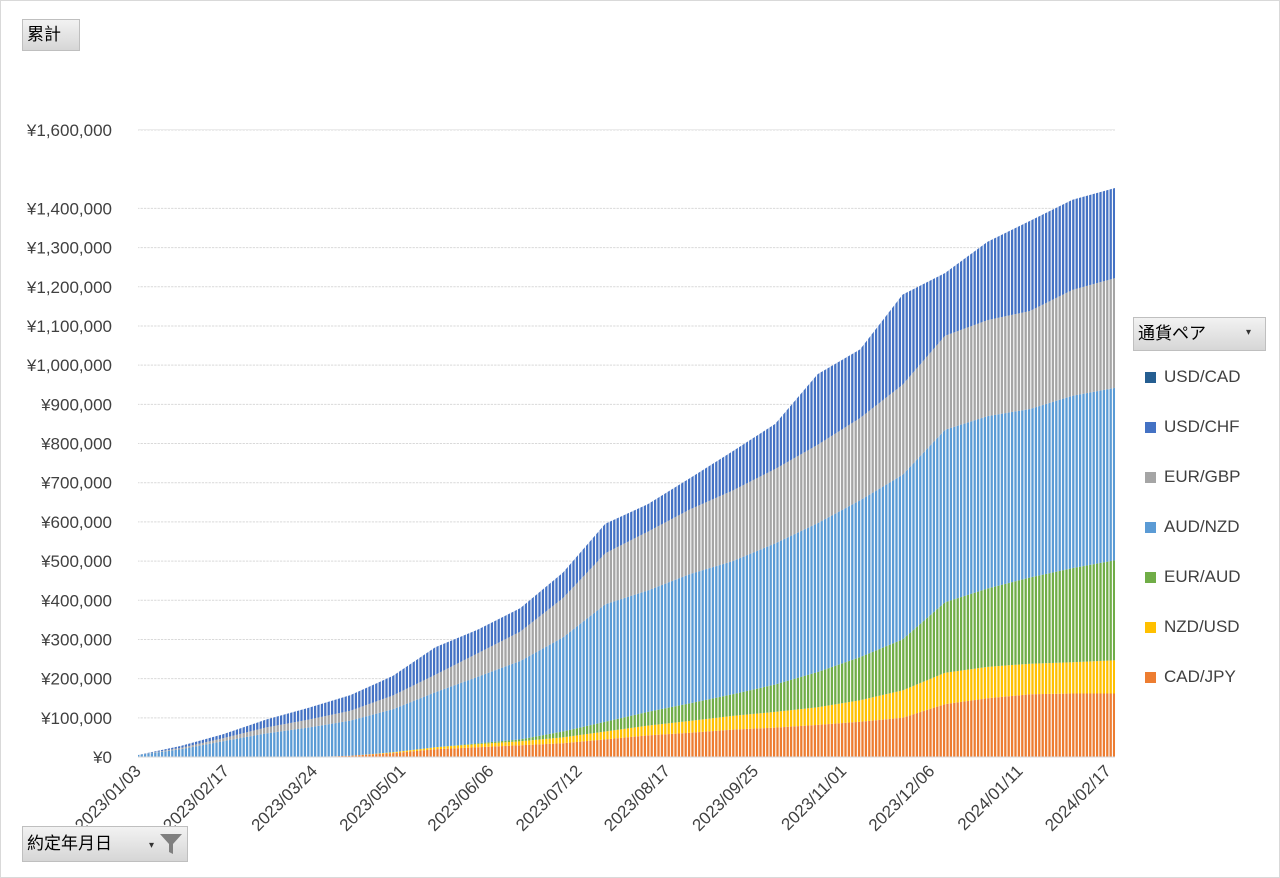 Image resolution: width=1280 pixels, height=878 pixels. Describe the element at coordinates (1202, 526) in the screenshot. I see `legend-label: AUD/NZD` at that location.